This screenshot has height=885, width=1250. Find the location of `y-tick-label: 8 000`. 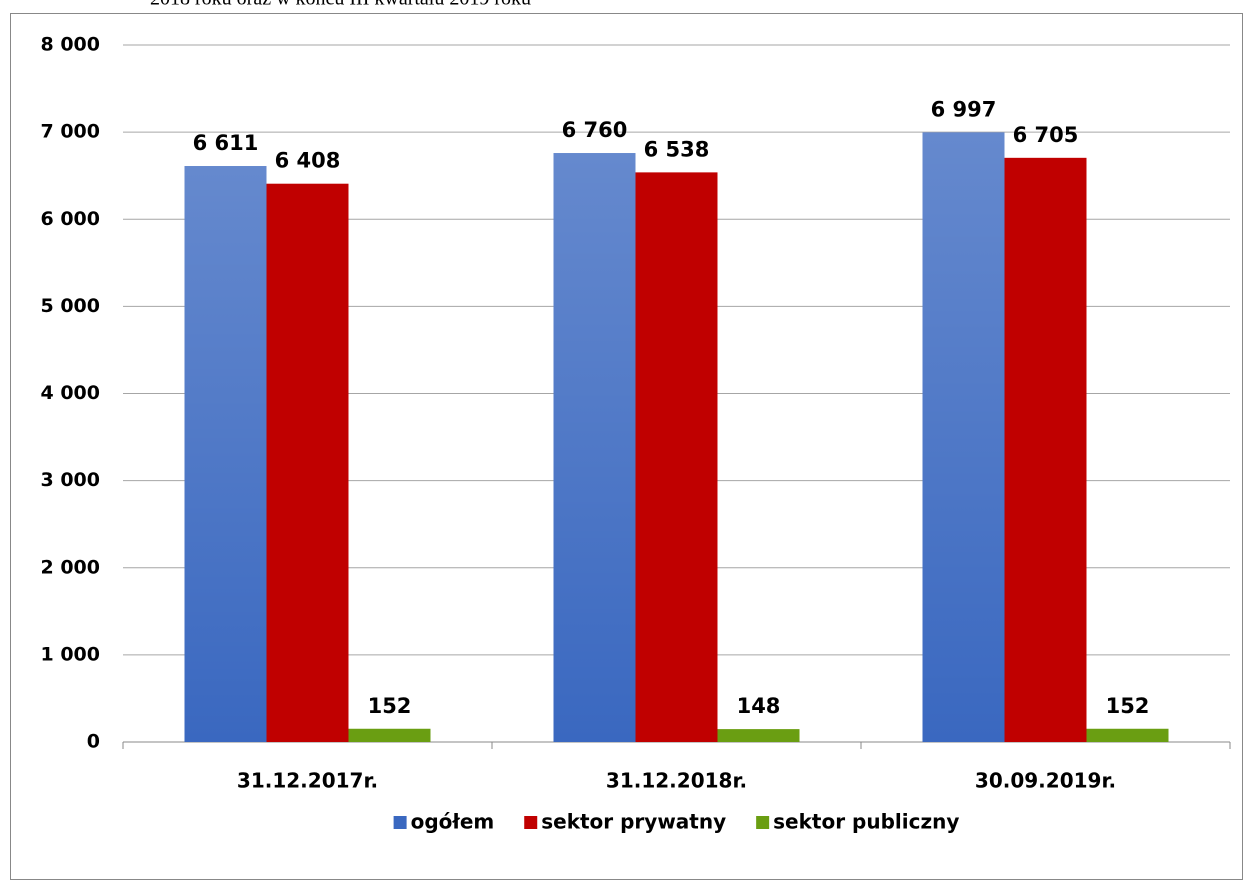

y-tick-label: 8 000 is located at coordinates (71, 45).